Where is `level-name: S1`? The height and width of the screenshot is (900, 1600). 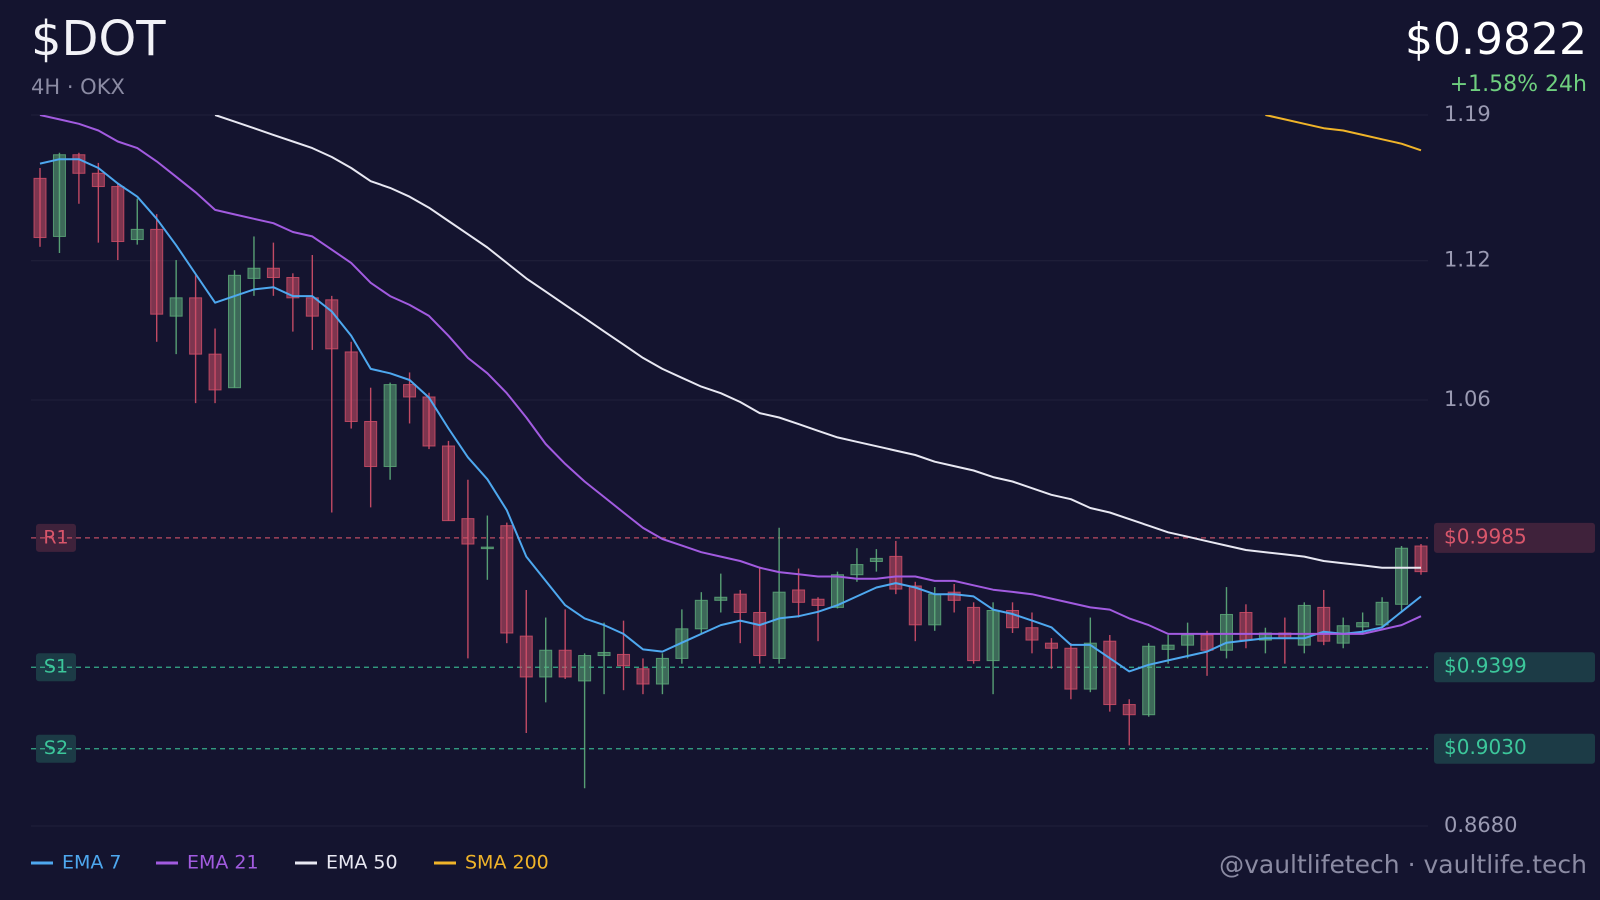 level-name: S1 is located at coordinates (56, 667).